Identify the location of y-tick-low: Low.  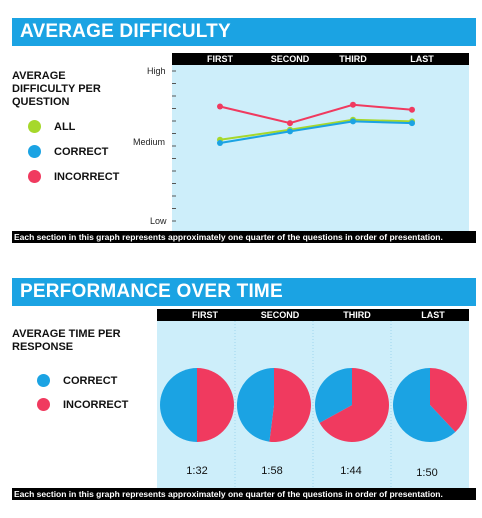
(158, 221).